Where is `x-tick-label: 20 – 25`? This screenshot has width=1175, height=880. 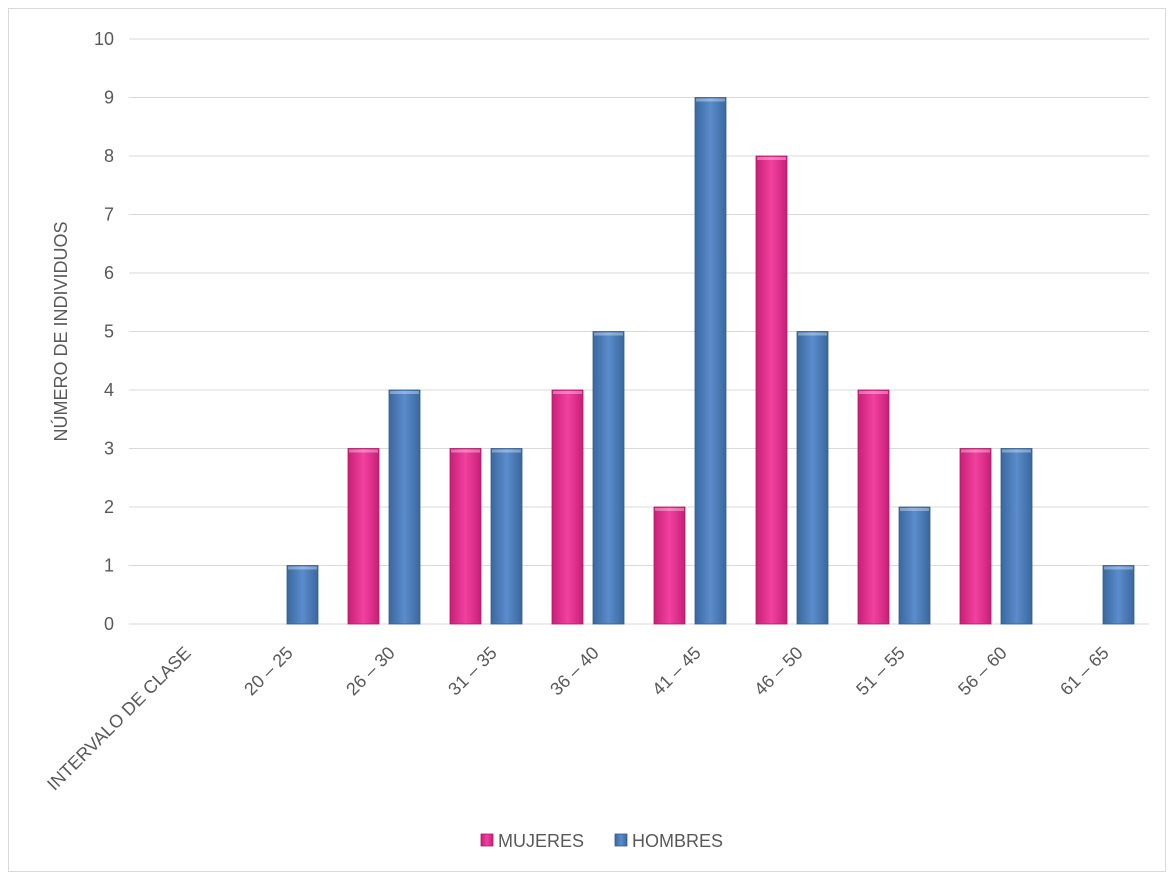 x-tick-label: 20 – 25 is located at coordinates (268, 671).